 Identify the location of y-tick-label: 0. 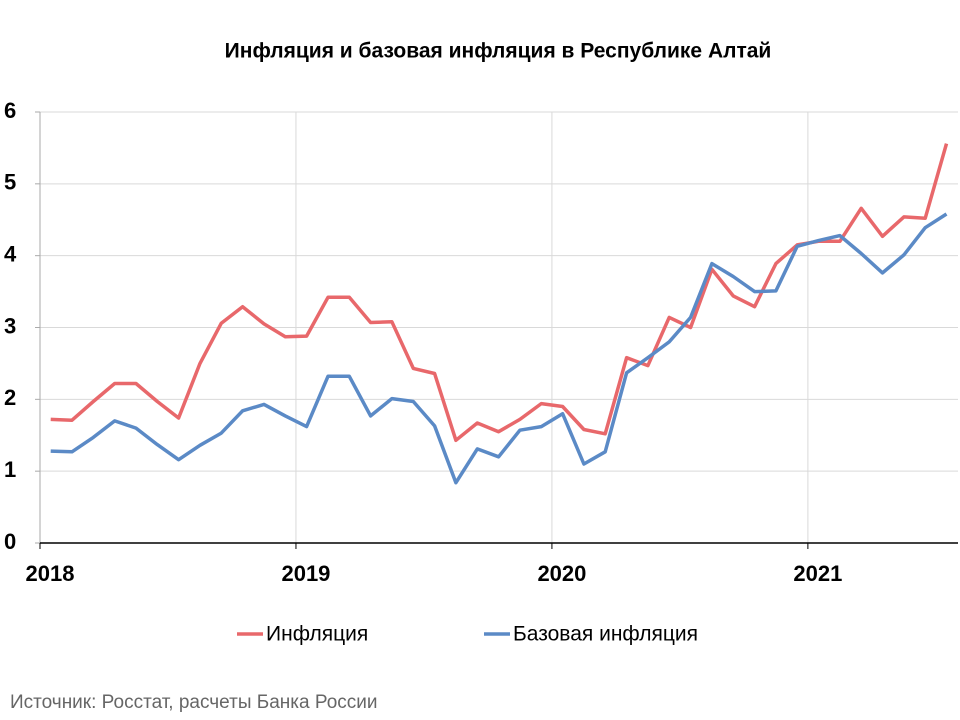
(10, 541).